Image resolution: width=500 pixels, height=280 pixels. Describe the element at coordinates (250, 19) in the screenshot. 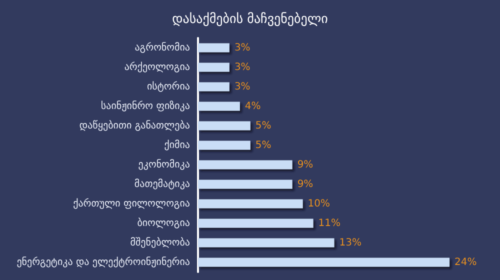

I see `chart-title: დასაქმების მაჩვენებელი` at that location.